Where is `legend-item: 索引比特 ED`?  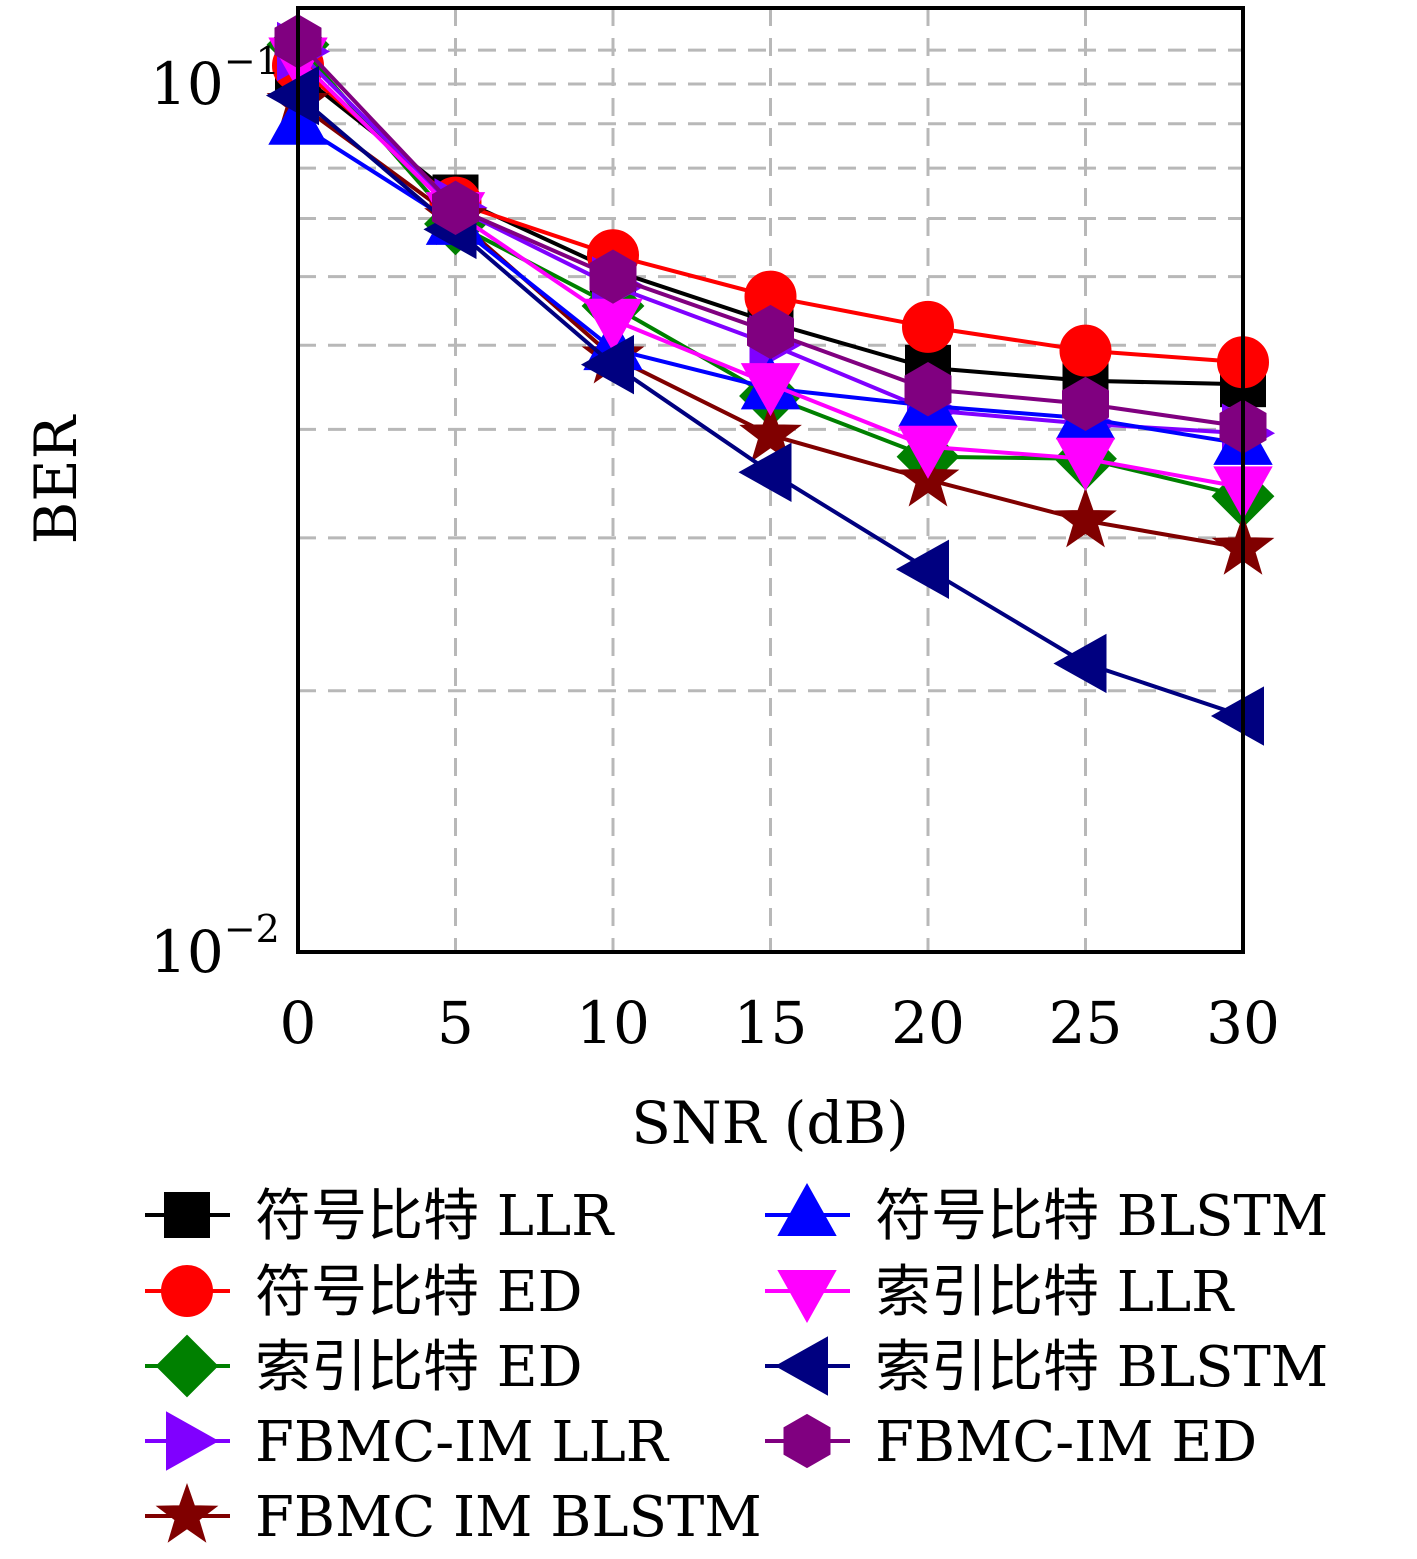 legend-item: 索引比特 ED is located at coordinates (364, 1367).